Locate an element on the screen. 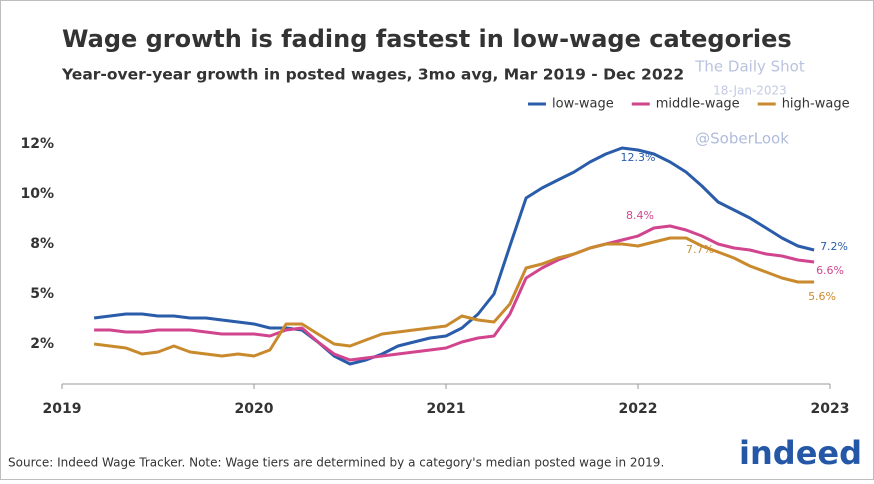 The width and height of the screenshot is (874, 484). data-label: 6.6% is located at coordinates (830, 270).